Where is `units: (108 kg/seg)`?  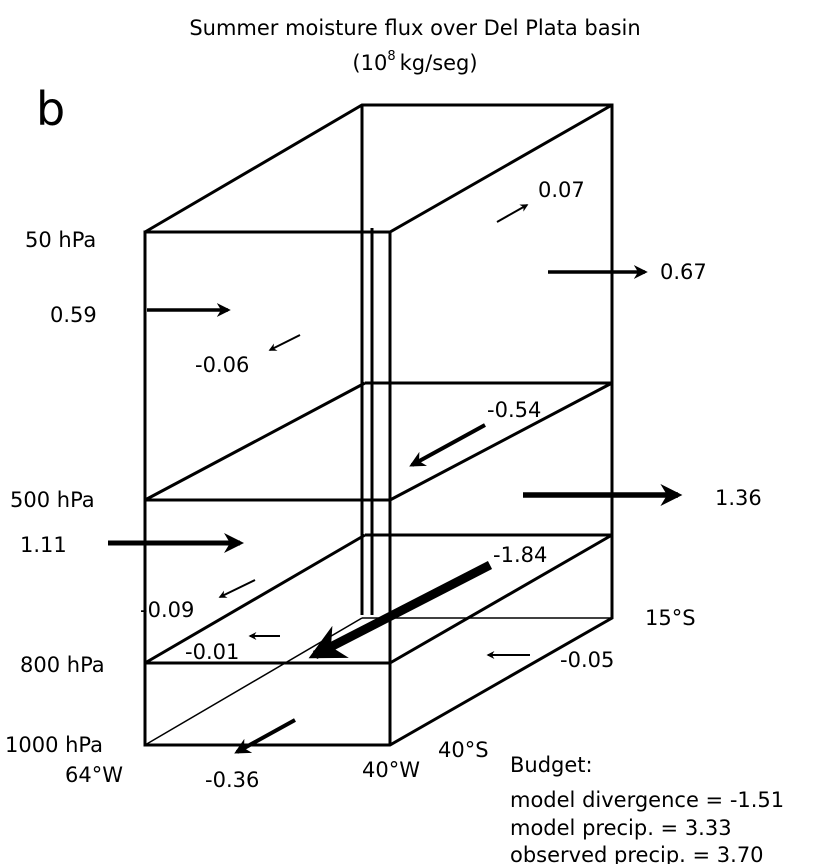 units: (108 kg/seg) is located at coordinates (414, 62).